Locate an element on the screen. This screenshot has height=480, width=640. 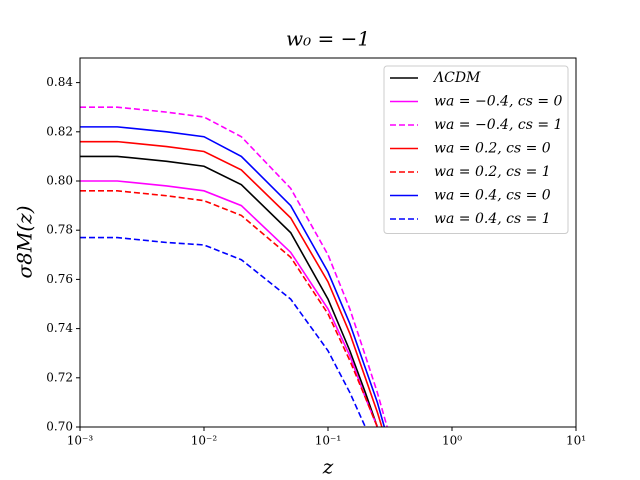
y-tick-label: 0.70 is located at coordinates (59, 427).